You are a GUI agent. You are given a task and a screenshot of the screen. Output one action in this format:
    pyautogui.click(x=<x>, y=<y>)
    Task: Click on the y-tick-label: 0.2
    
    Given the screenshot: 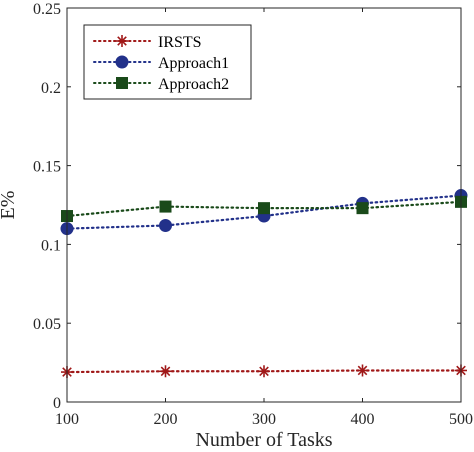 What is the action you would take?
    pyautogui.click(x=51, y=88)
    